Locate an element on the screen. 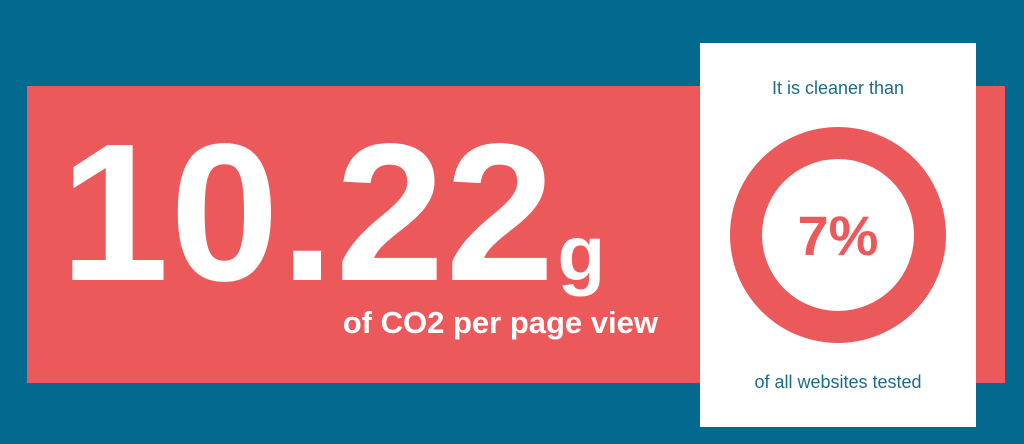 This screenshot has width=1024, height=444. comparison-bottom-text: of all websites tested is located at coordinates (838, 382).